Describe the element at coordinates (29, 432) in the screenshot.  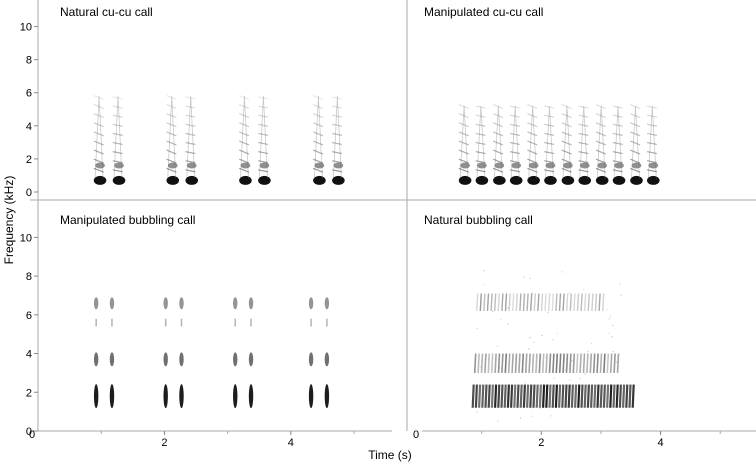
I see `y-tick-label: 0` at that location.